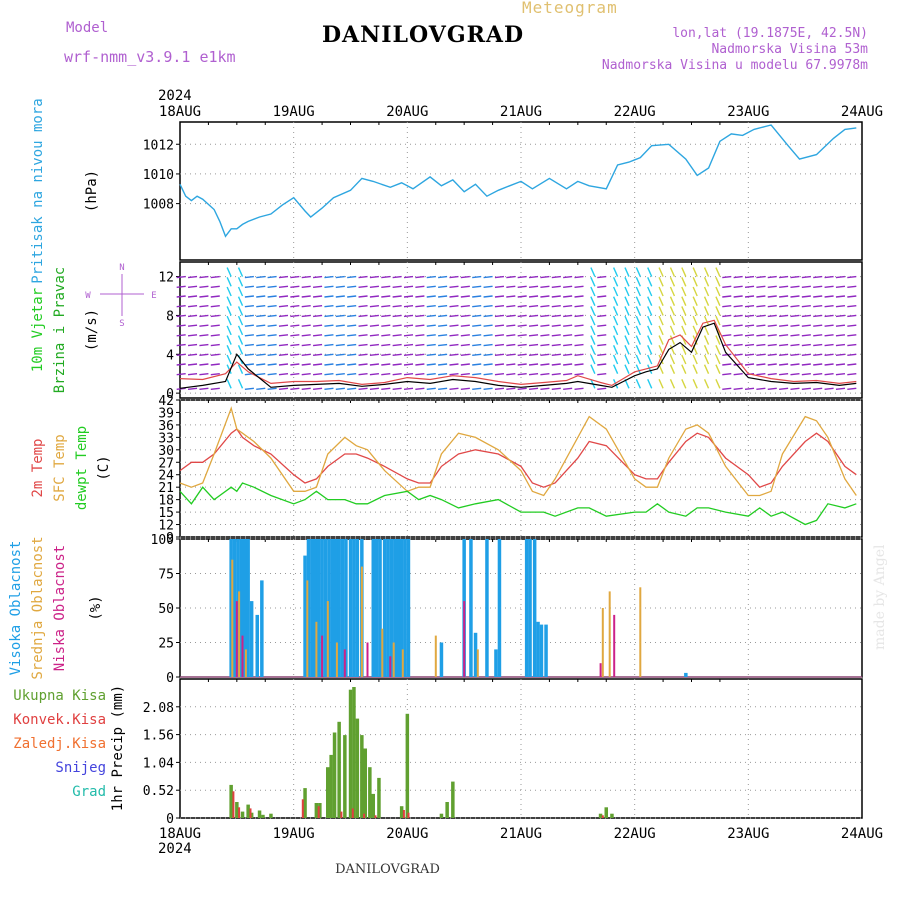 The width and height of the screenshot is (900, 900). What do you see at coordinates (175, 96) in the screenshot?
I see `top-year-label: 2024` at bounding box center [175, 96].